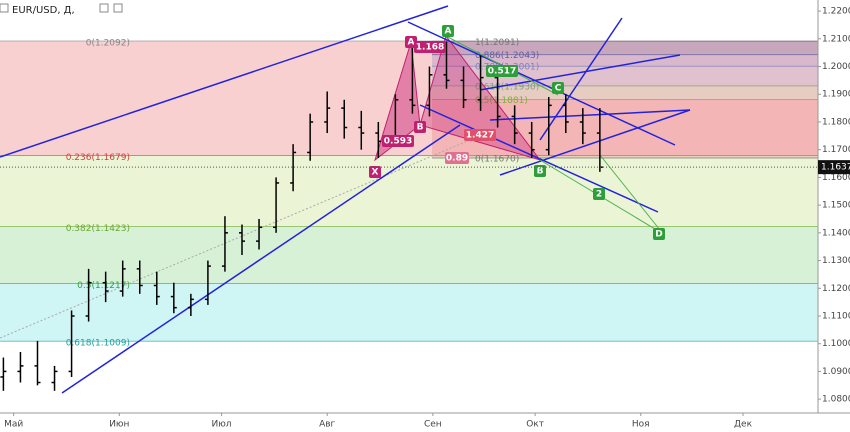  I want to click on last-price-box, so click(834, 167).